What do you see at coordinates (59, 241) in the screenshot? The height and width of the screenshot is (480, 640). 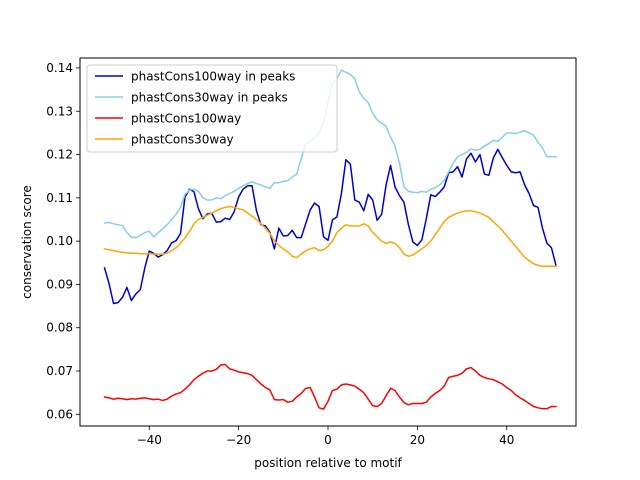 I see `y-tick-label: 0.10` at bounding box center [59, 241].